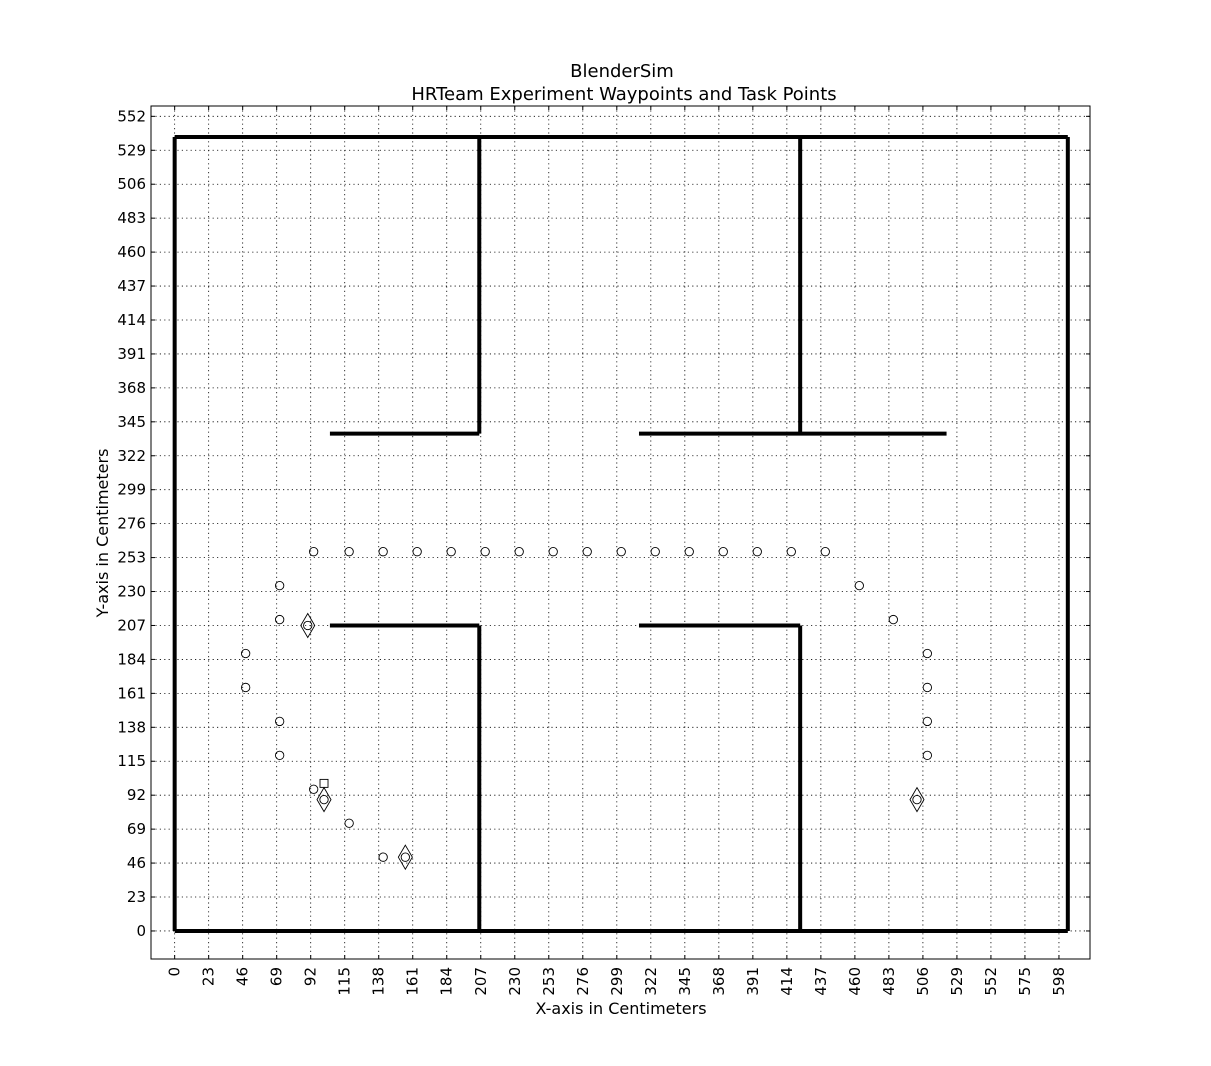 The width and height of the screenshot is (1211, 1066). What do you see at coordinates (131, 524) in the screenshot?
I see `y-tick-label: 276` at bounding box center [131, 524].